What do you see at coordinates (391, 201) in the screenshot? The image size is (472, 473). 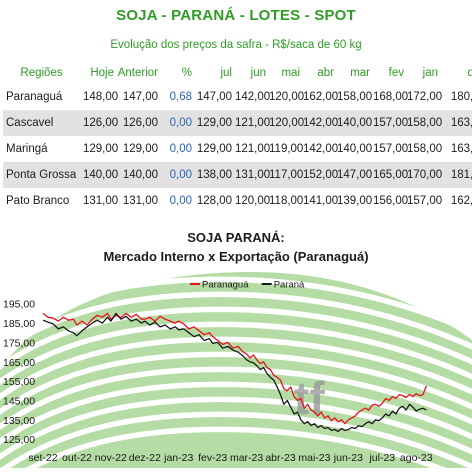 I see `price-cell: 156,00` at bounding box center [391, 201].